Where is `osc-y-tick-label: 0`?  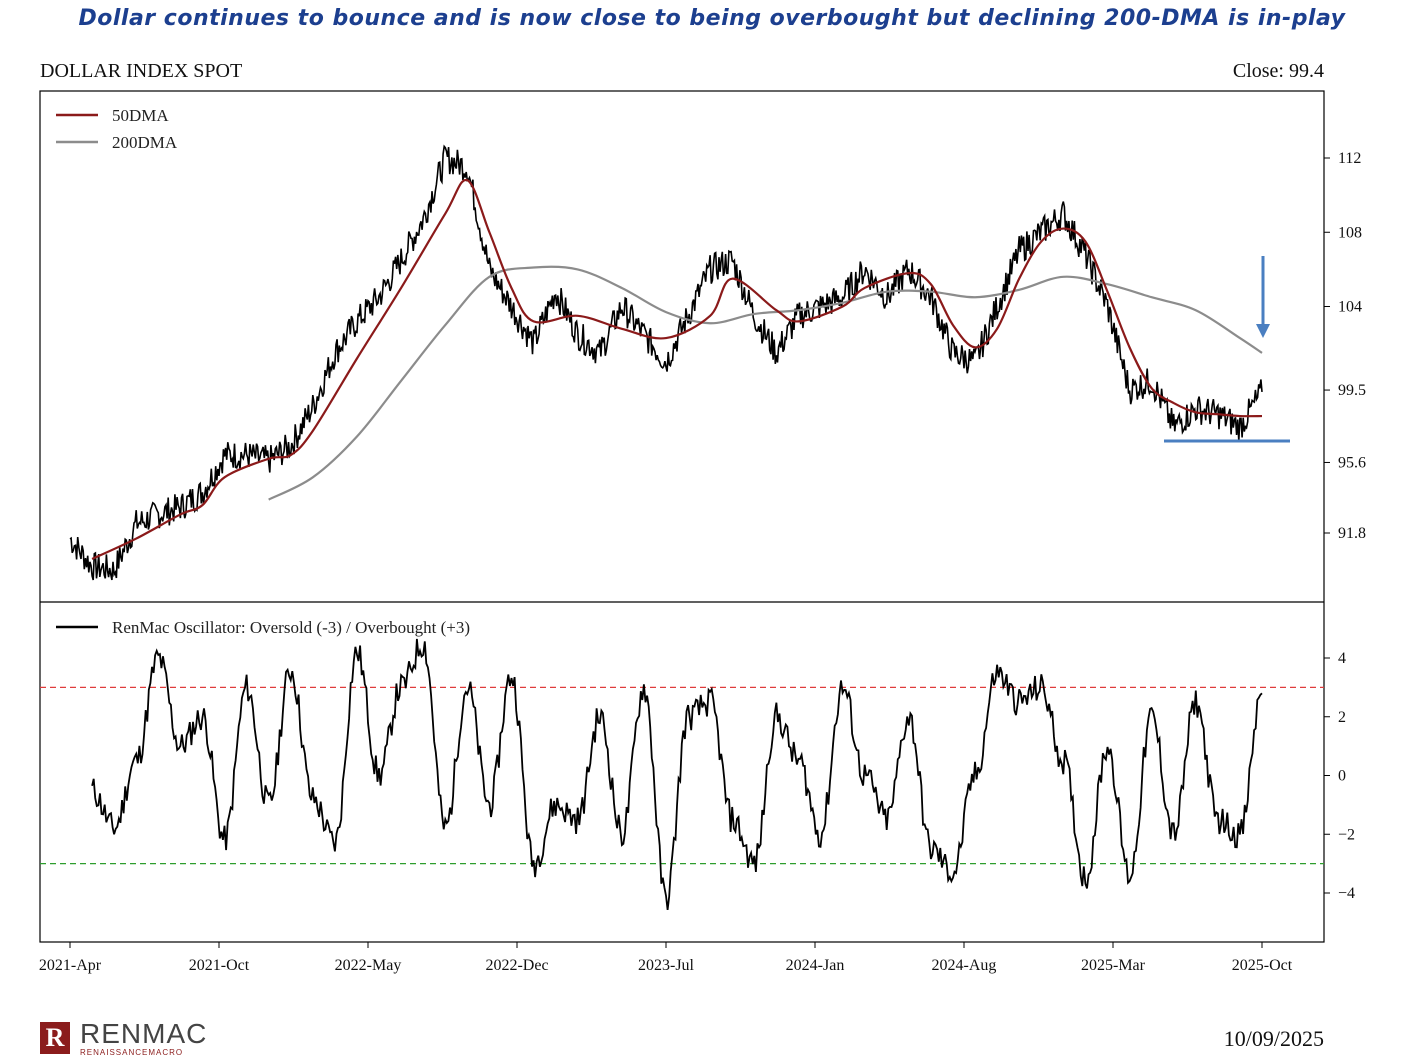 osc-y-tick-label: 0 is located at coordinates (1342, 776).